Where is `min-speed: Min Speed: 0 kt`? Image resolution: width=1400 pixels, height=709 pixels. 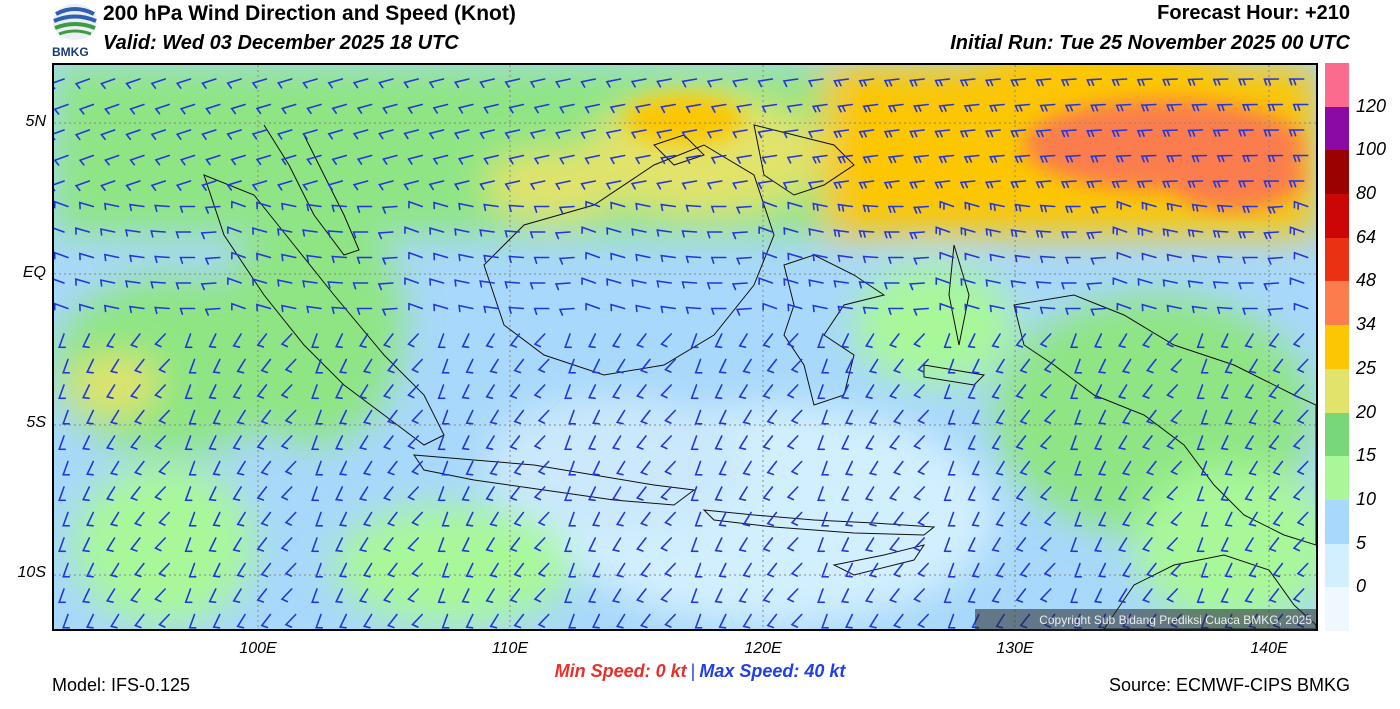
min-speed: Min Speed: 0 kt is located at coordinates (620, 671).